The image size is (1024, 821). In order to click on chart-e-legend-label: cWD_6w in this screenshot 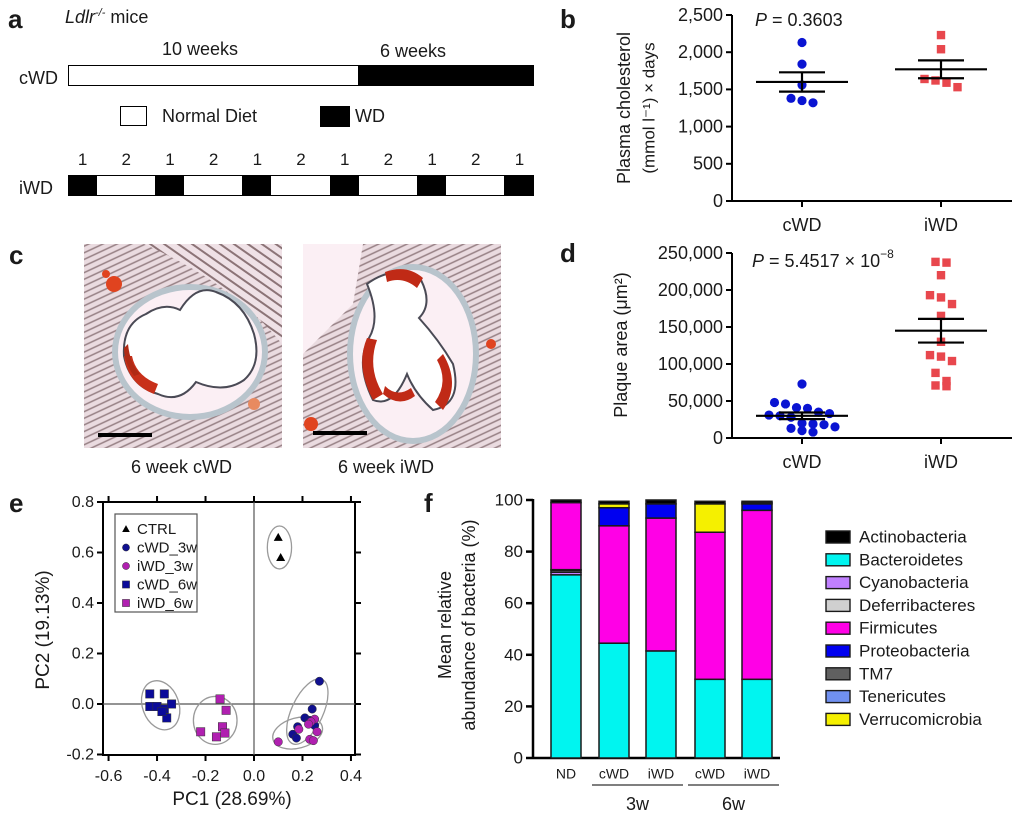, I will do `click(167, 584)`.